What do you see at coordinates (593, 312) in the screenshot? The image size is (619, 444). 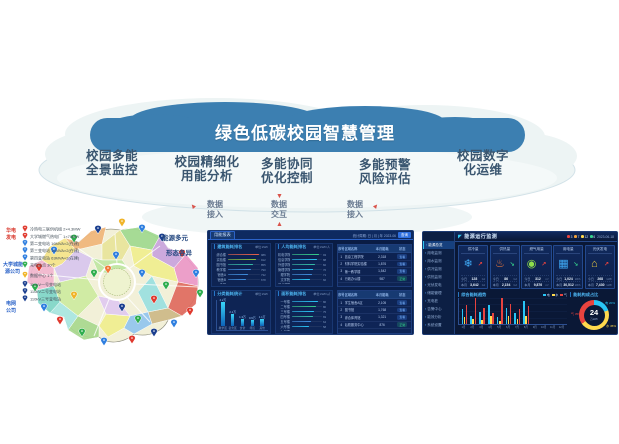 I see `donut-section: 能耗构成占比 24 万kWh 电 20% 水 45% 气 35%` at bounding box center [593, 312].